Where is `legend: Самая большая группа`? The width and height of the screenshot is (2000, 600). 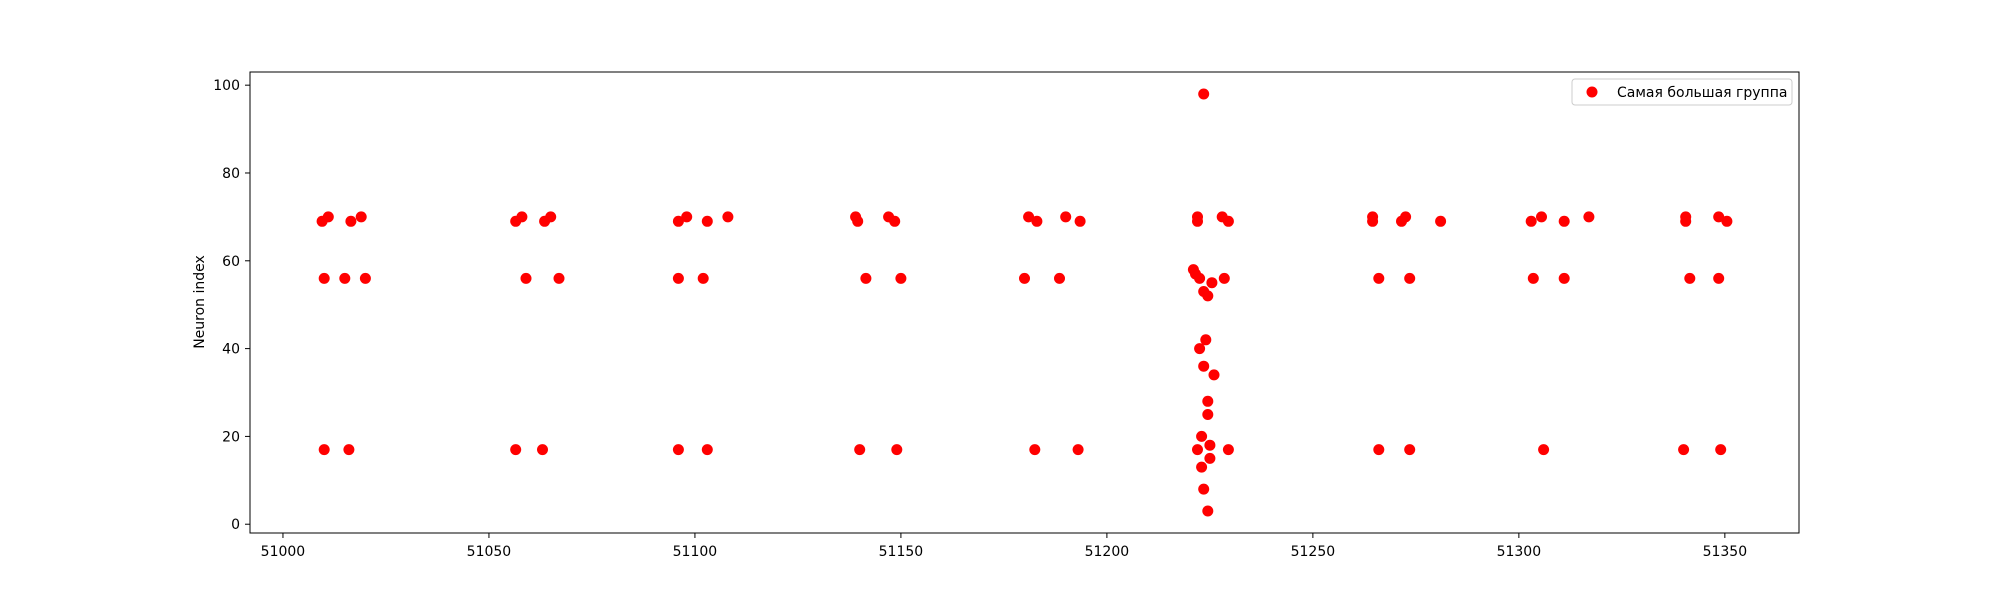 legend: Самая большая группа is located at coordinates (1682, 92).